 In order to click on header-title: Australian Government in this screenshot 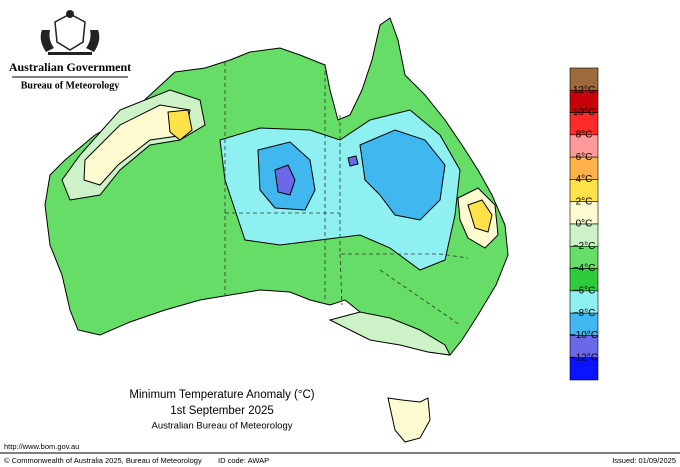, I will do `click(70, 67)`.